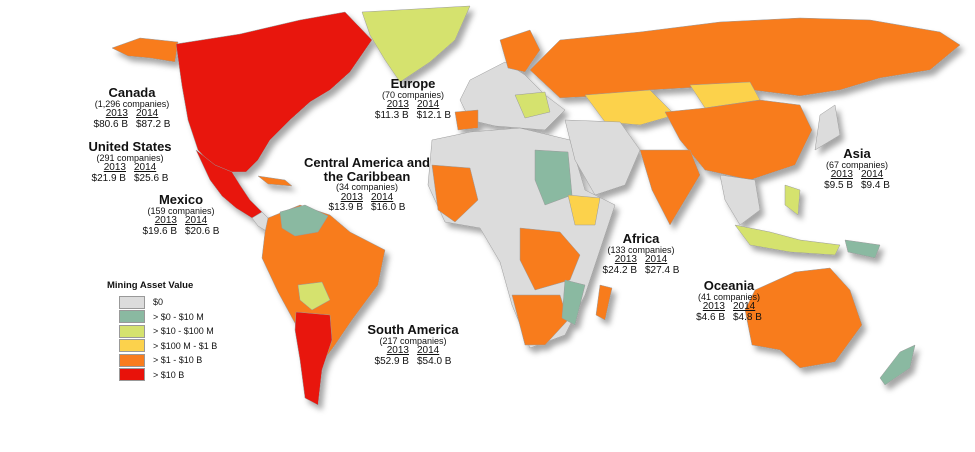  I want to click on colombia-venezuela-shape, so click(304, 220).